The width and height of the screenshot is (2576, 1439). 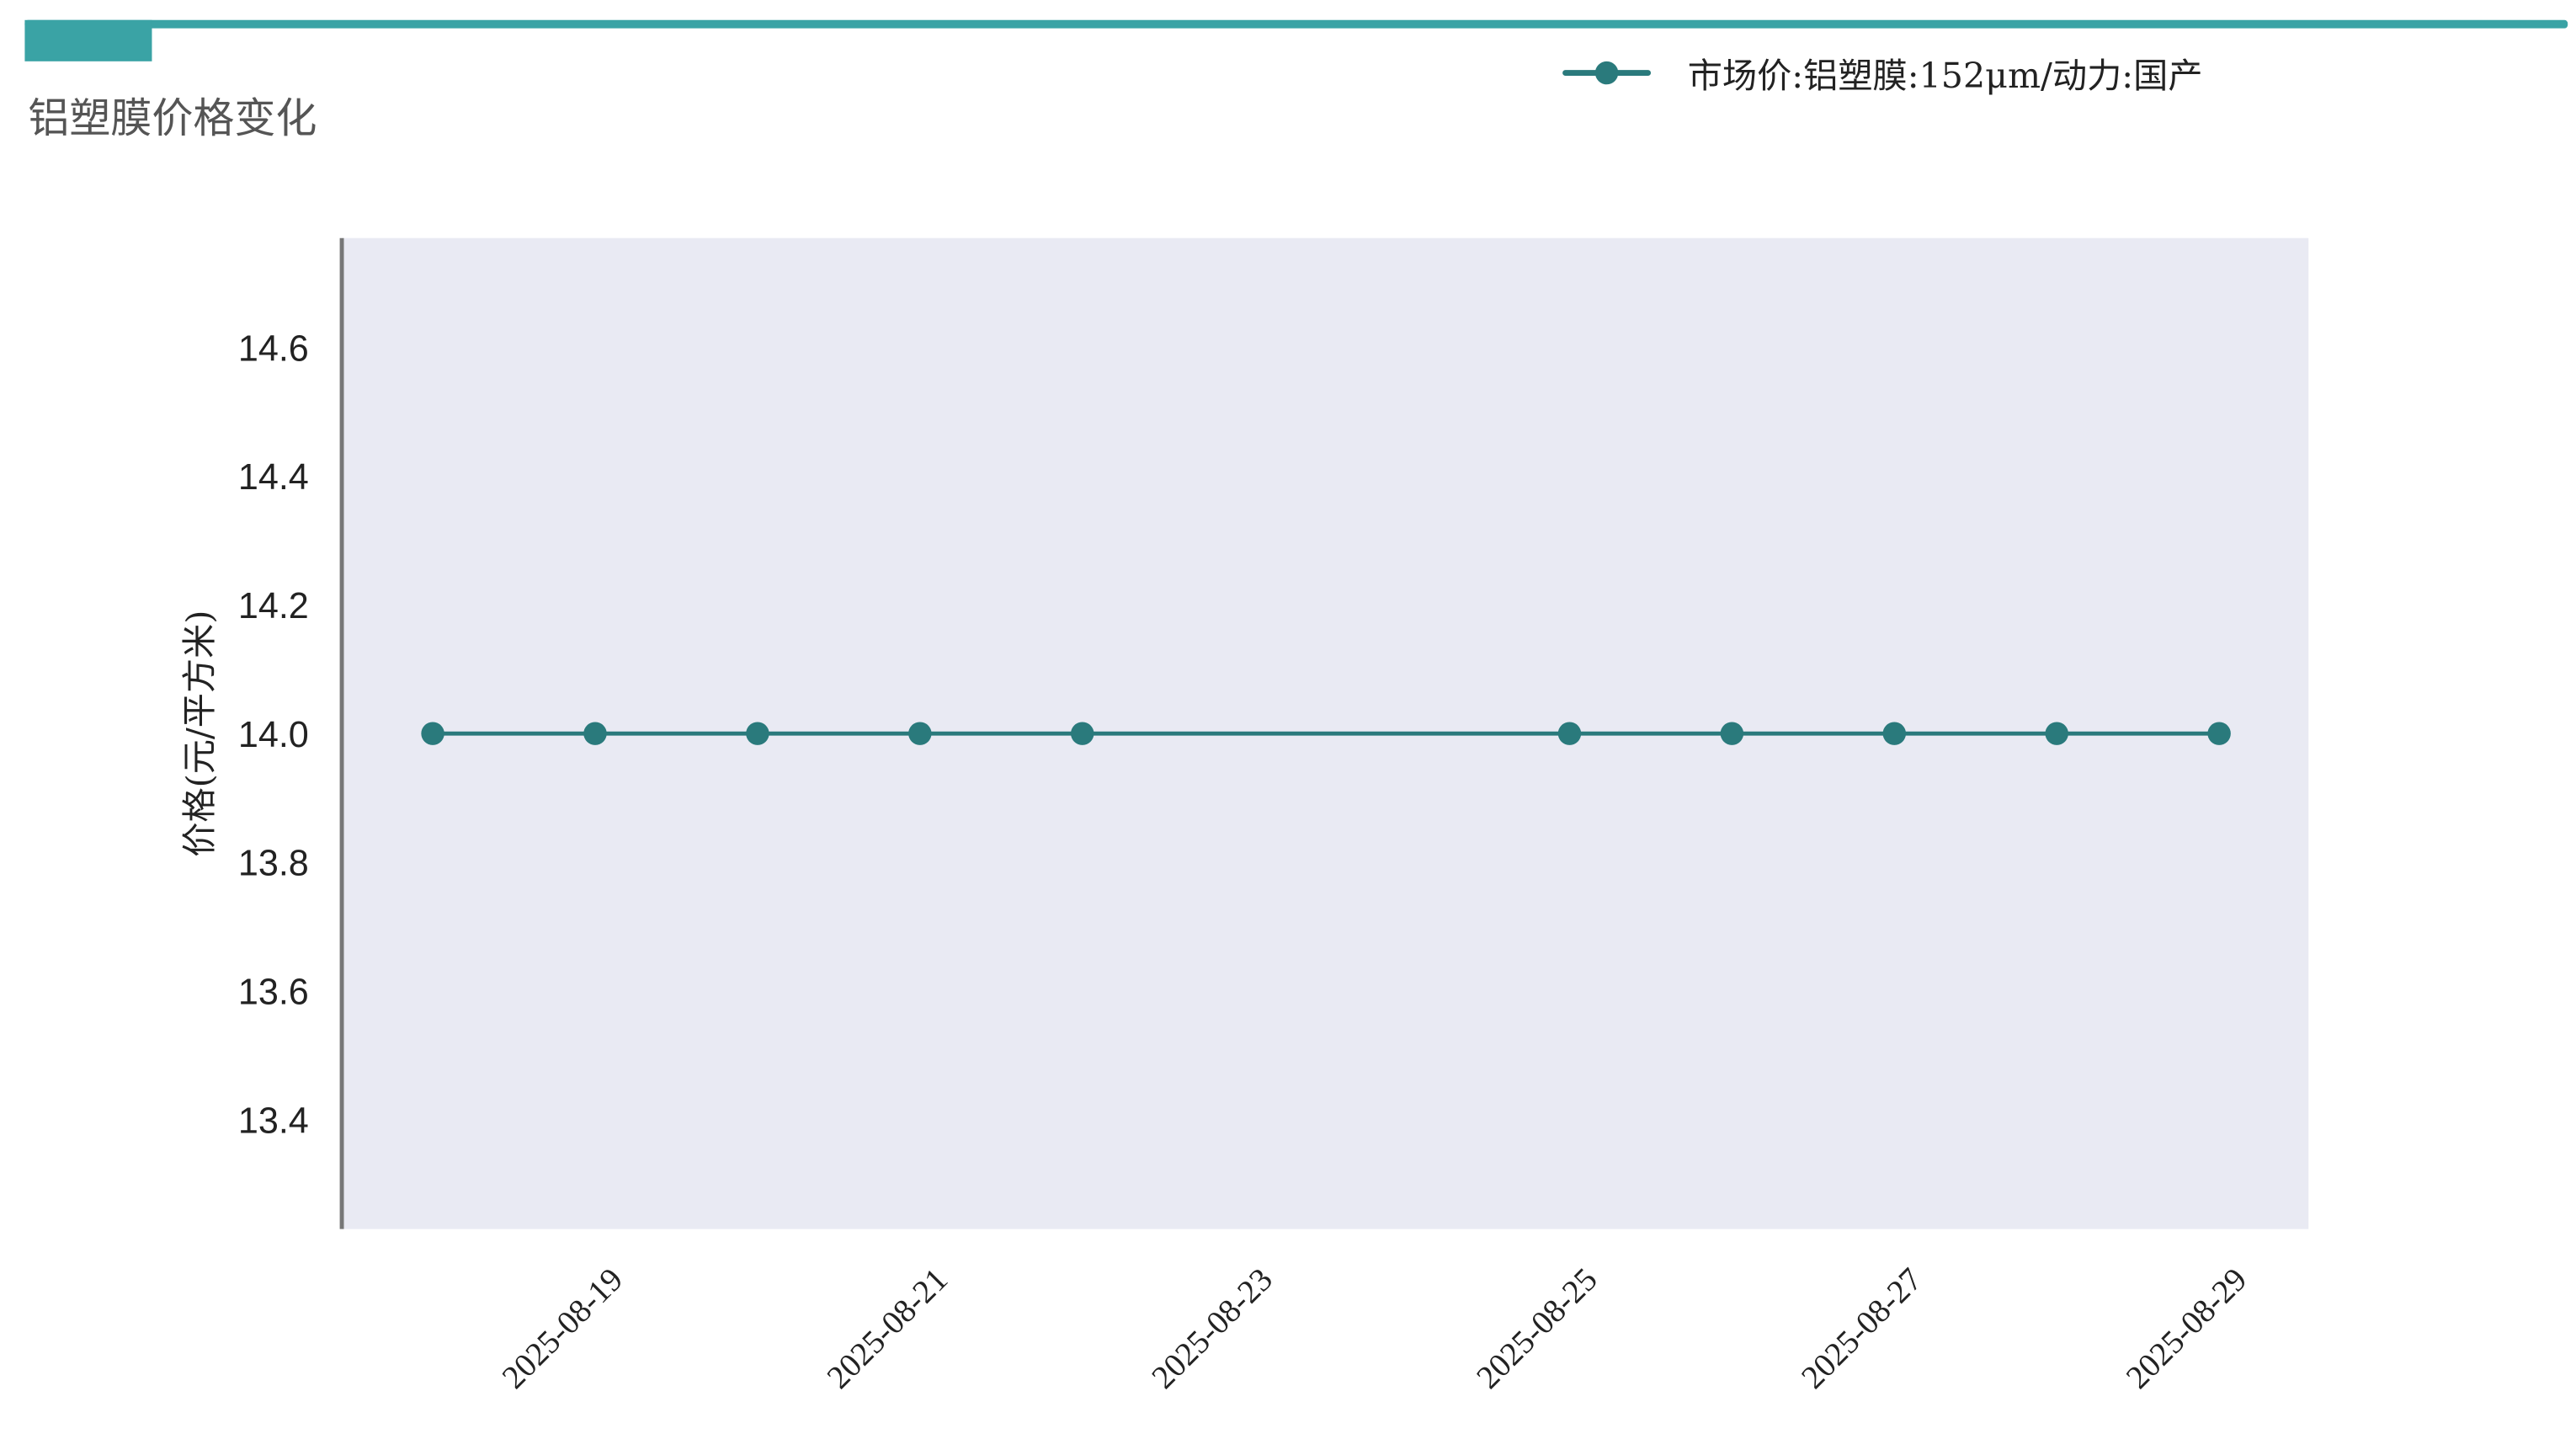 I want to click on y-tick-label: 14.6, so click(x=274, y=348).